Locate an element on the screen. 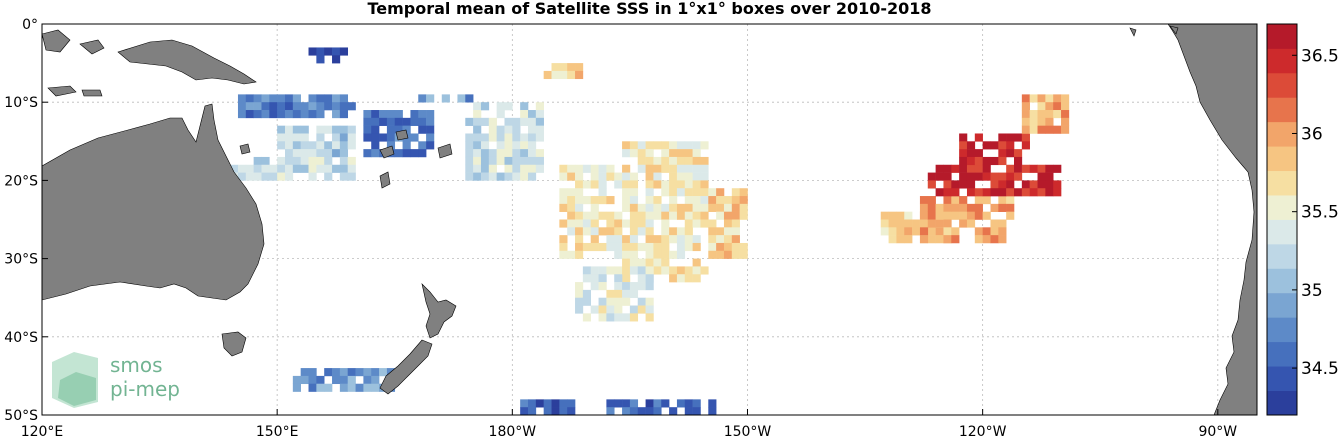  x-tick-label: 150°W is located at coordinates (748, 431).